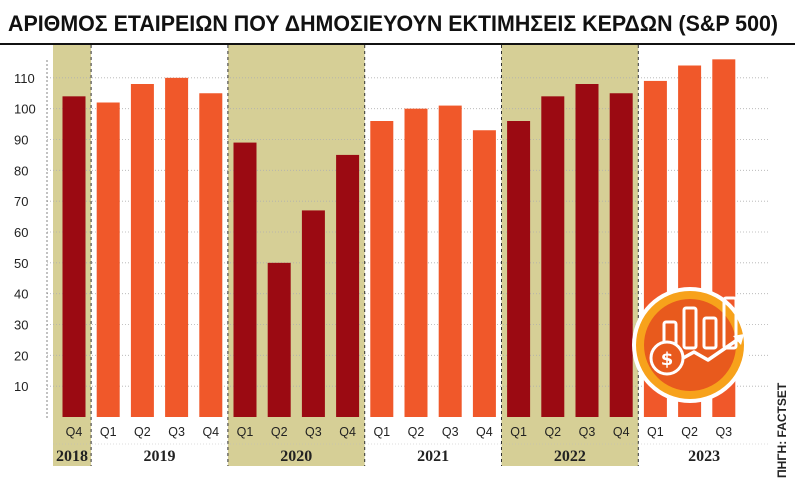 Image resolution: width=795 pixels, height=485 pixels. What do you see at coordinates (21, 170) in the screenshot?
I see `y-tick-label: 80` at bounding box center [21, 170].